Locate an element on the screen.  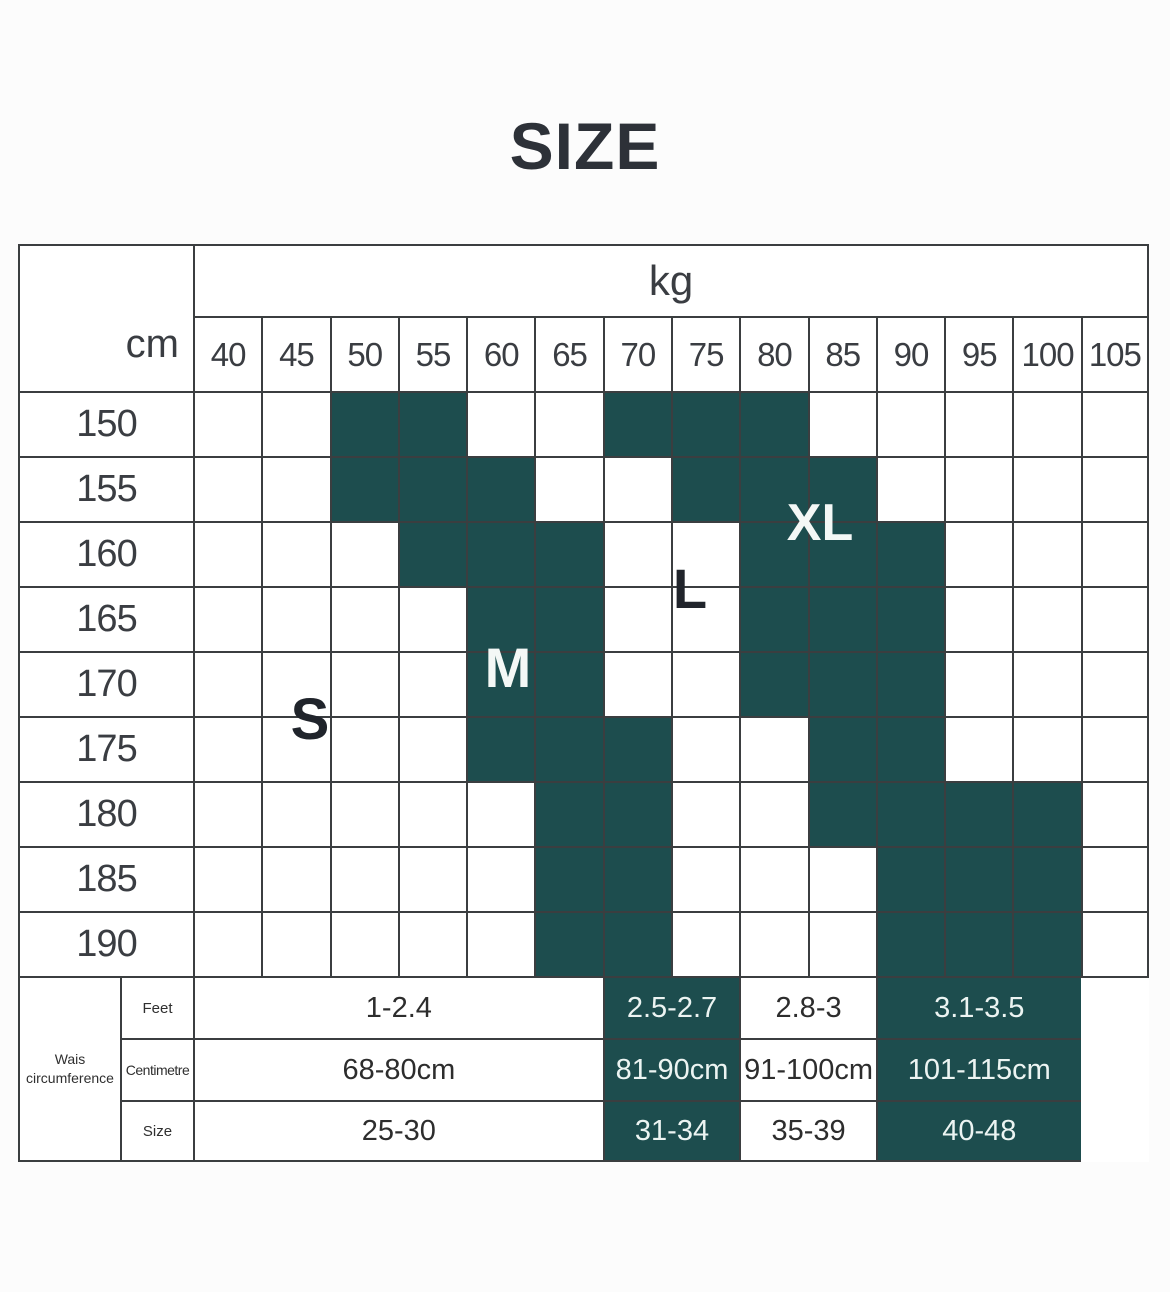
weight-header-cell: 50 is located at coordinates (363, 353).